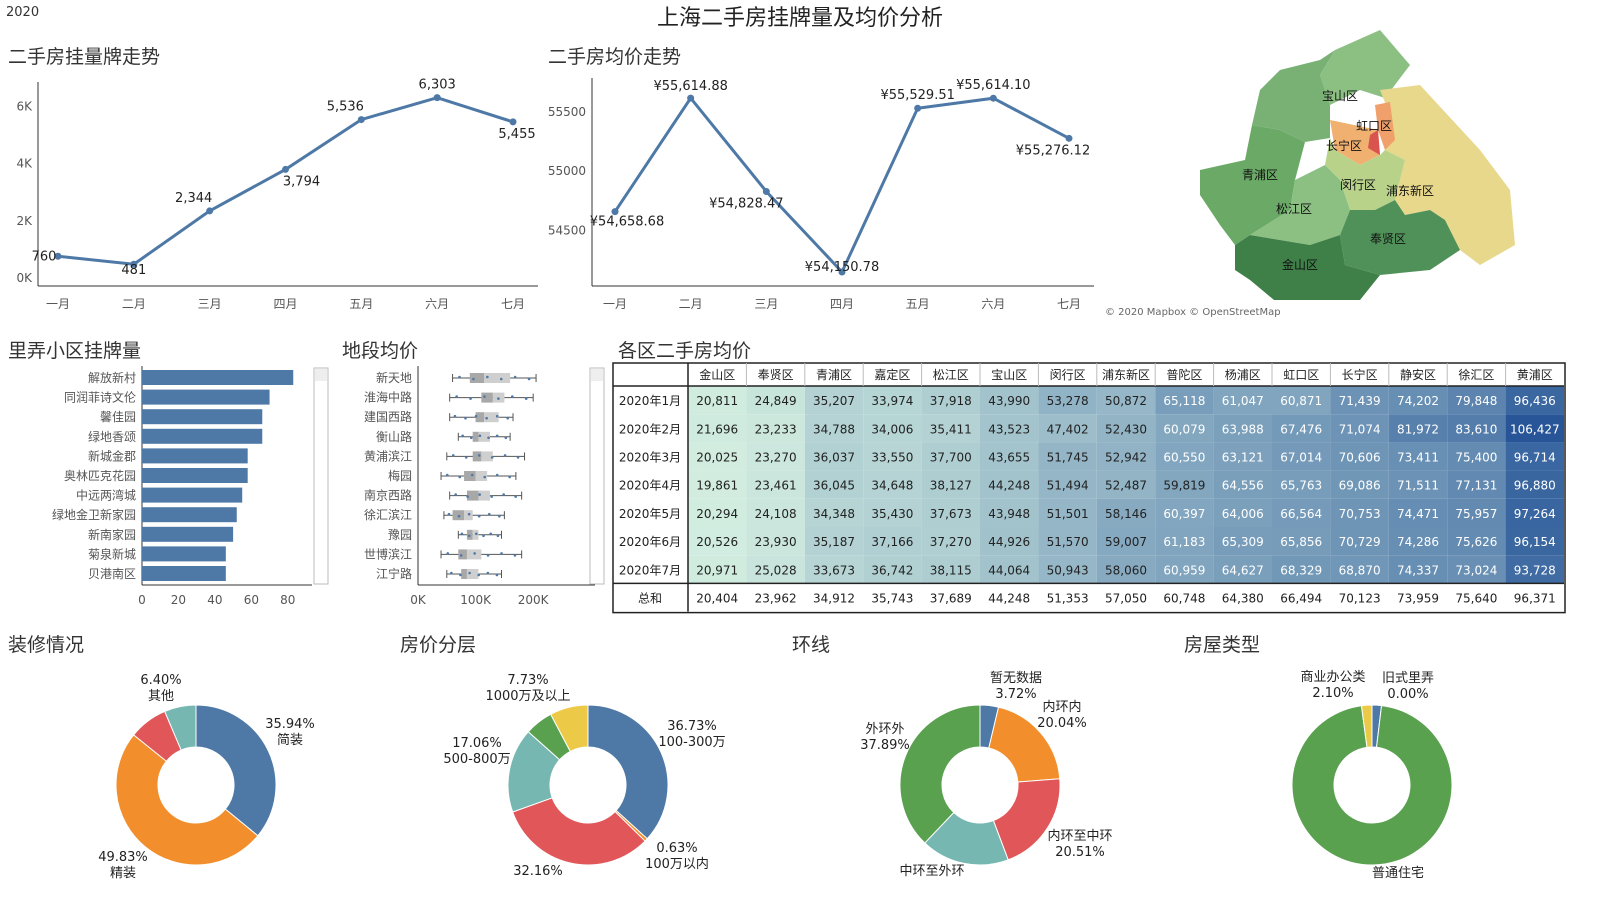  I want to click on district-baoshan, so click(1365, 67).